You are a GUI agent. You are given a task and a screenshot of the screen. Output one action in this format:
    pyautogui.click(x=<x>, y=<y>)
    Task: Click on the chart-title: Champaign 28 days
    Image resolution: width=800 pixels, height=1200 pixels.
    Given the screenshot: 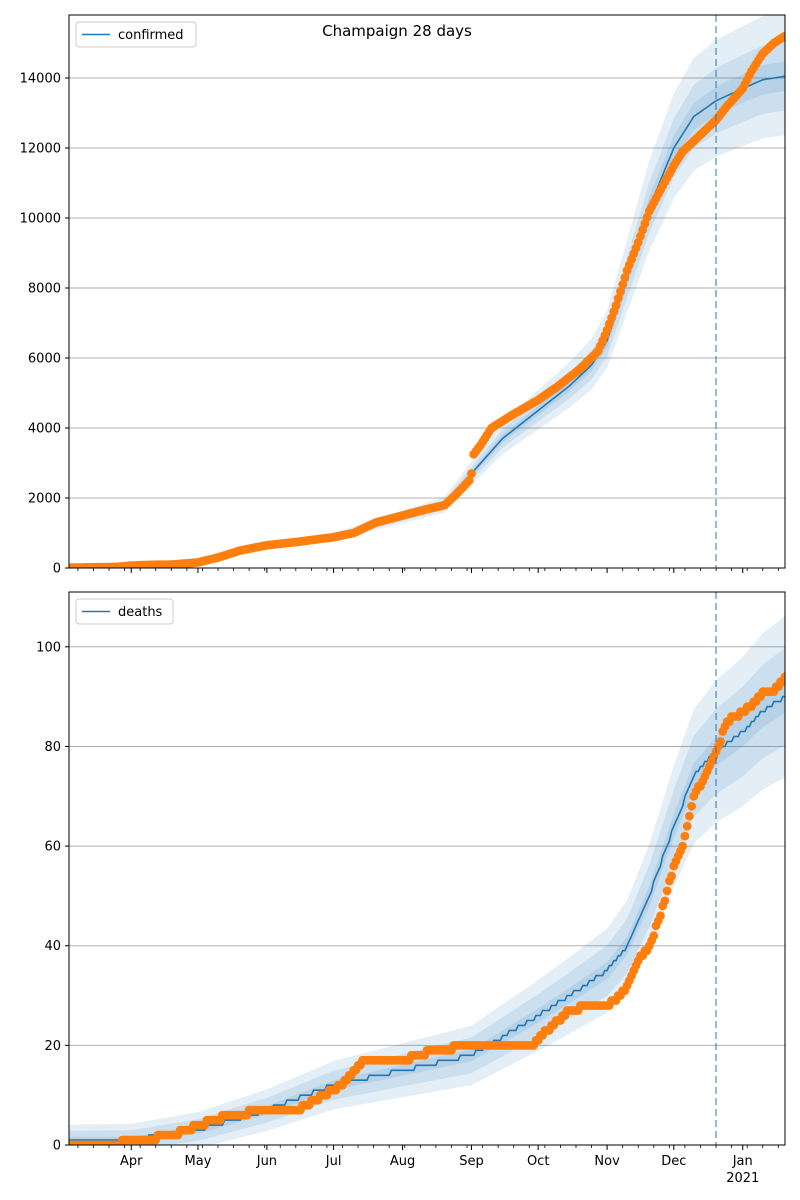 What is the action you would take?
    pyautogui.click(x=397, y=31)
    